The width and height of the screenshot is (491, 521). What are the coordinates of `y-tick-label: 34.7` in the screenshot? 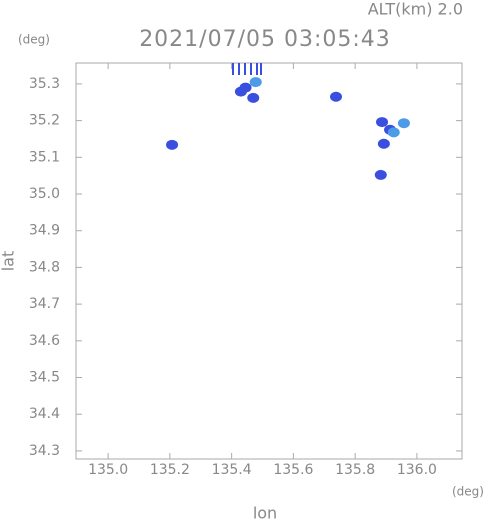 It's located at (44, 304).